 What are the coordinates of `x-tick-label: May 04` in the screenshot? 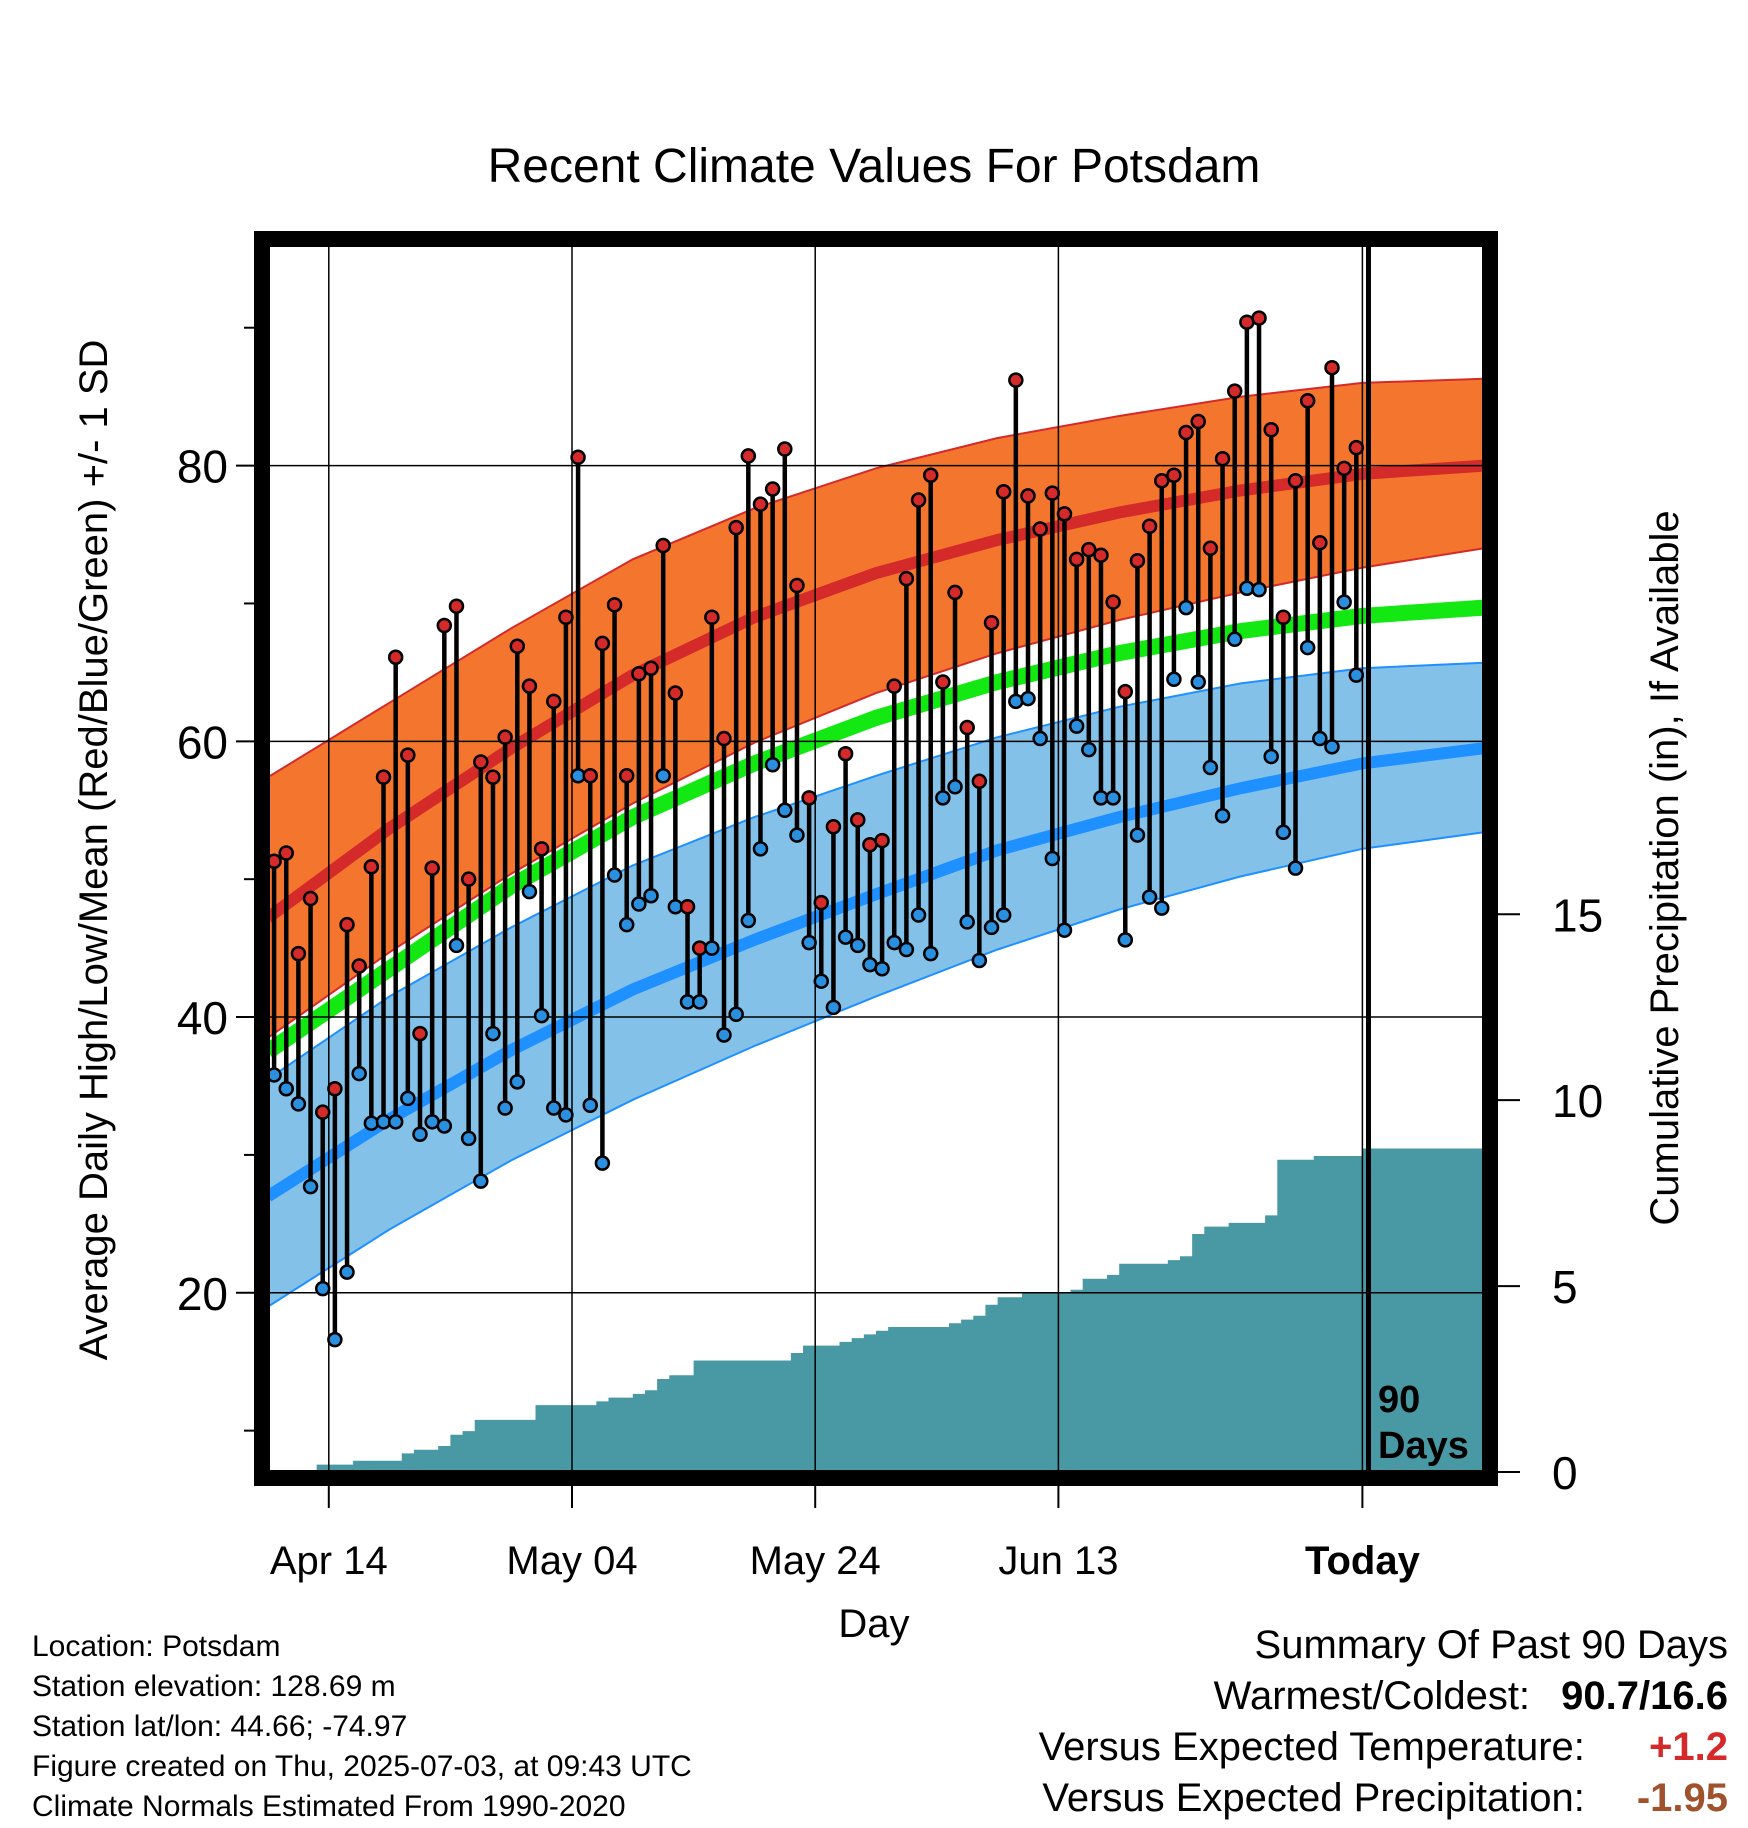 It's located at (571, 1561).